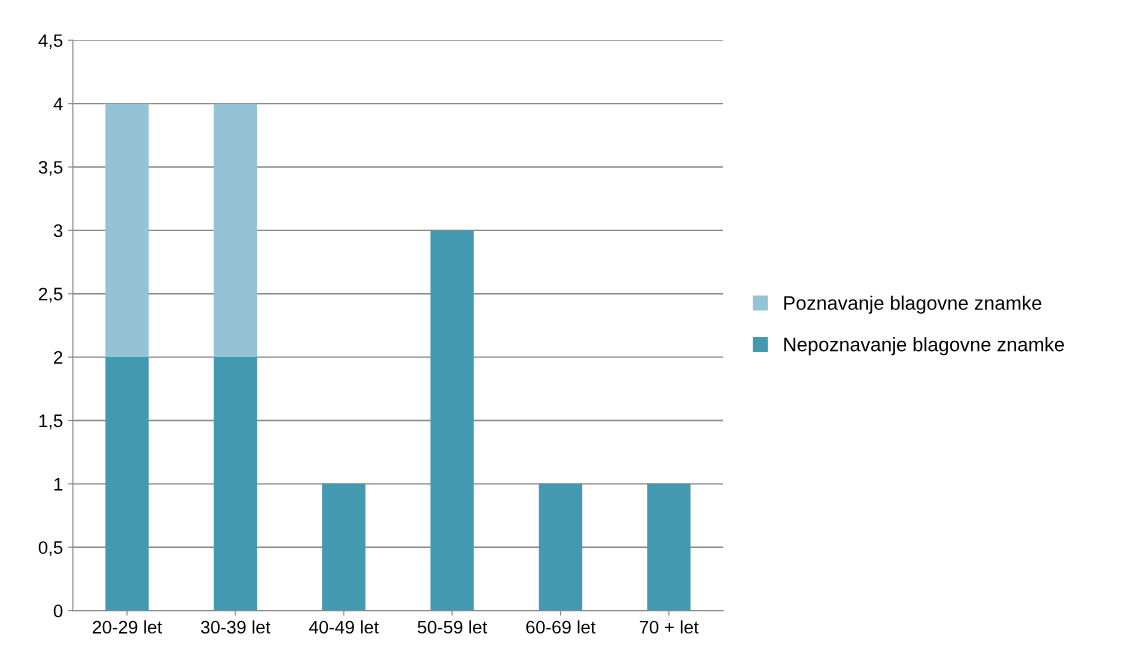 Image resolution: width=1121 pixels, height=671 pixels. Describe the element at coordinates (50, 295) in the screenshot. I see `y-tick-label: 2,5` at that location.